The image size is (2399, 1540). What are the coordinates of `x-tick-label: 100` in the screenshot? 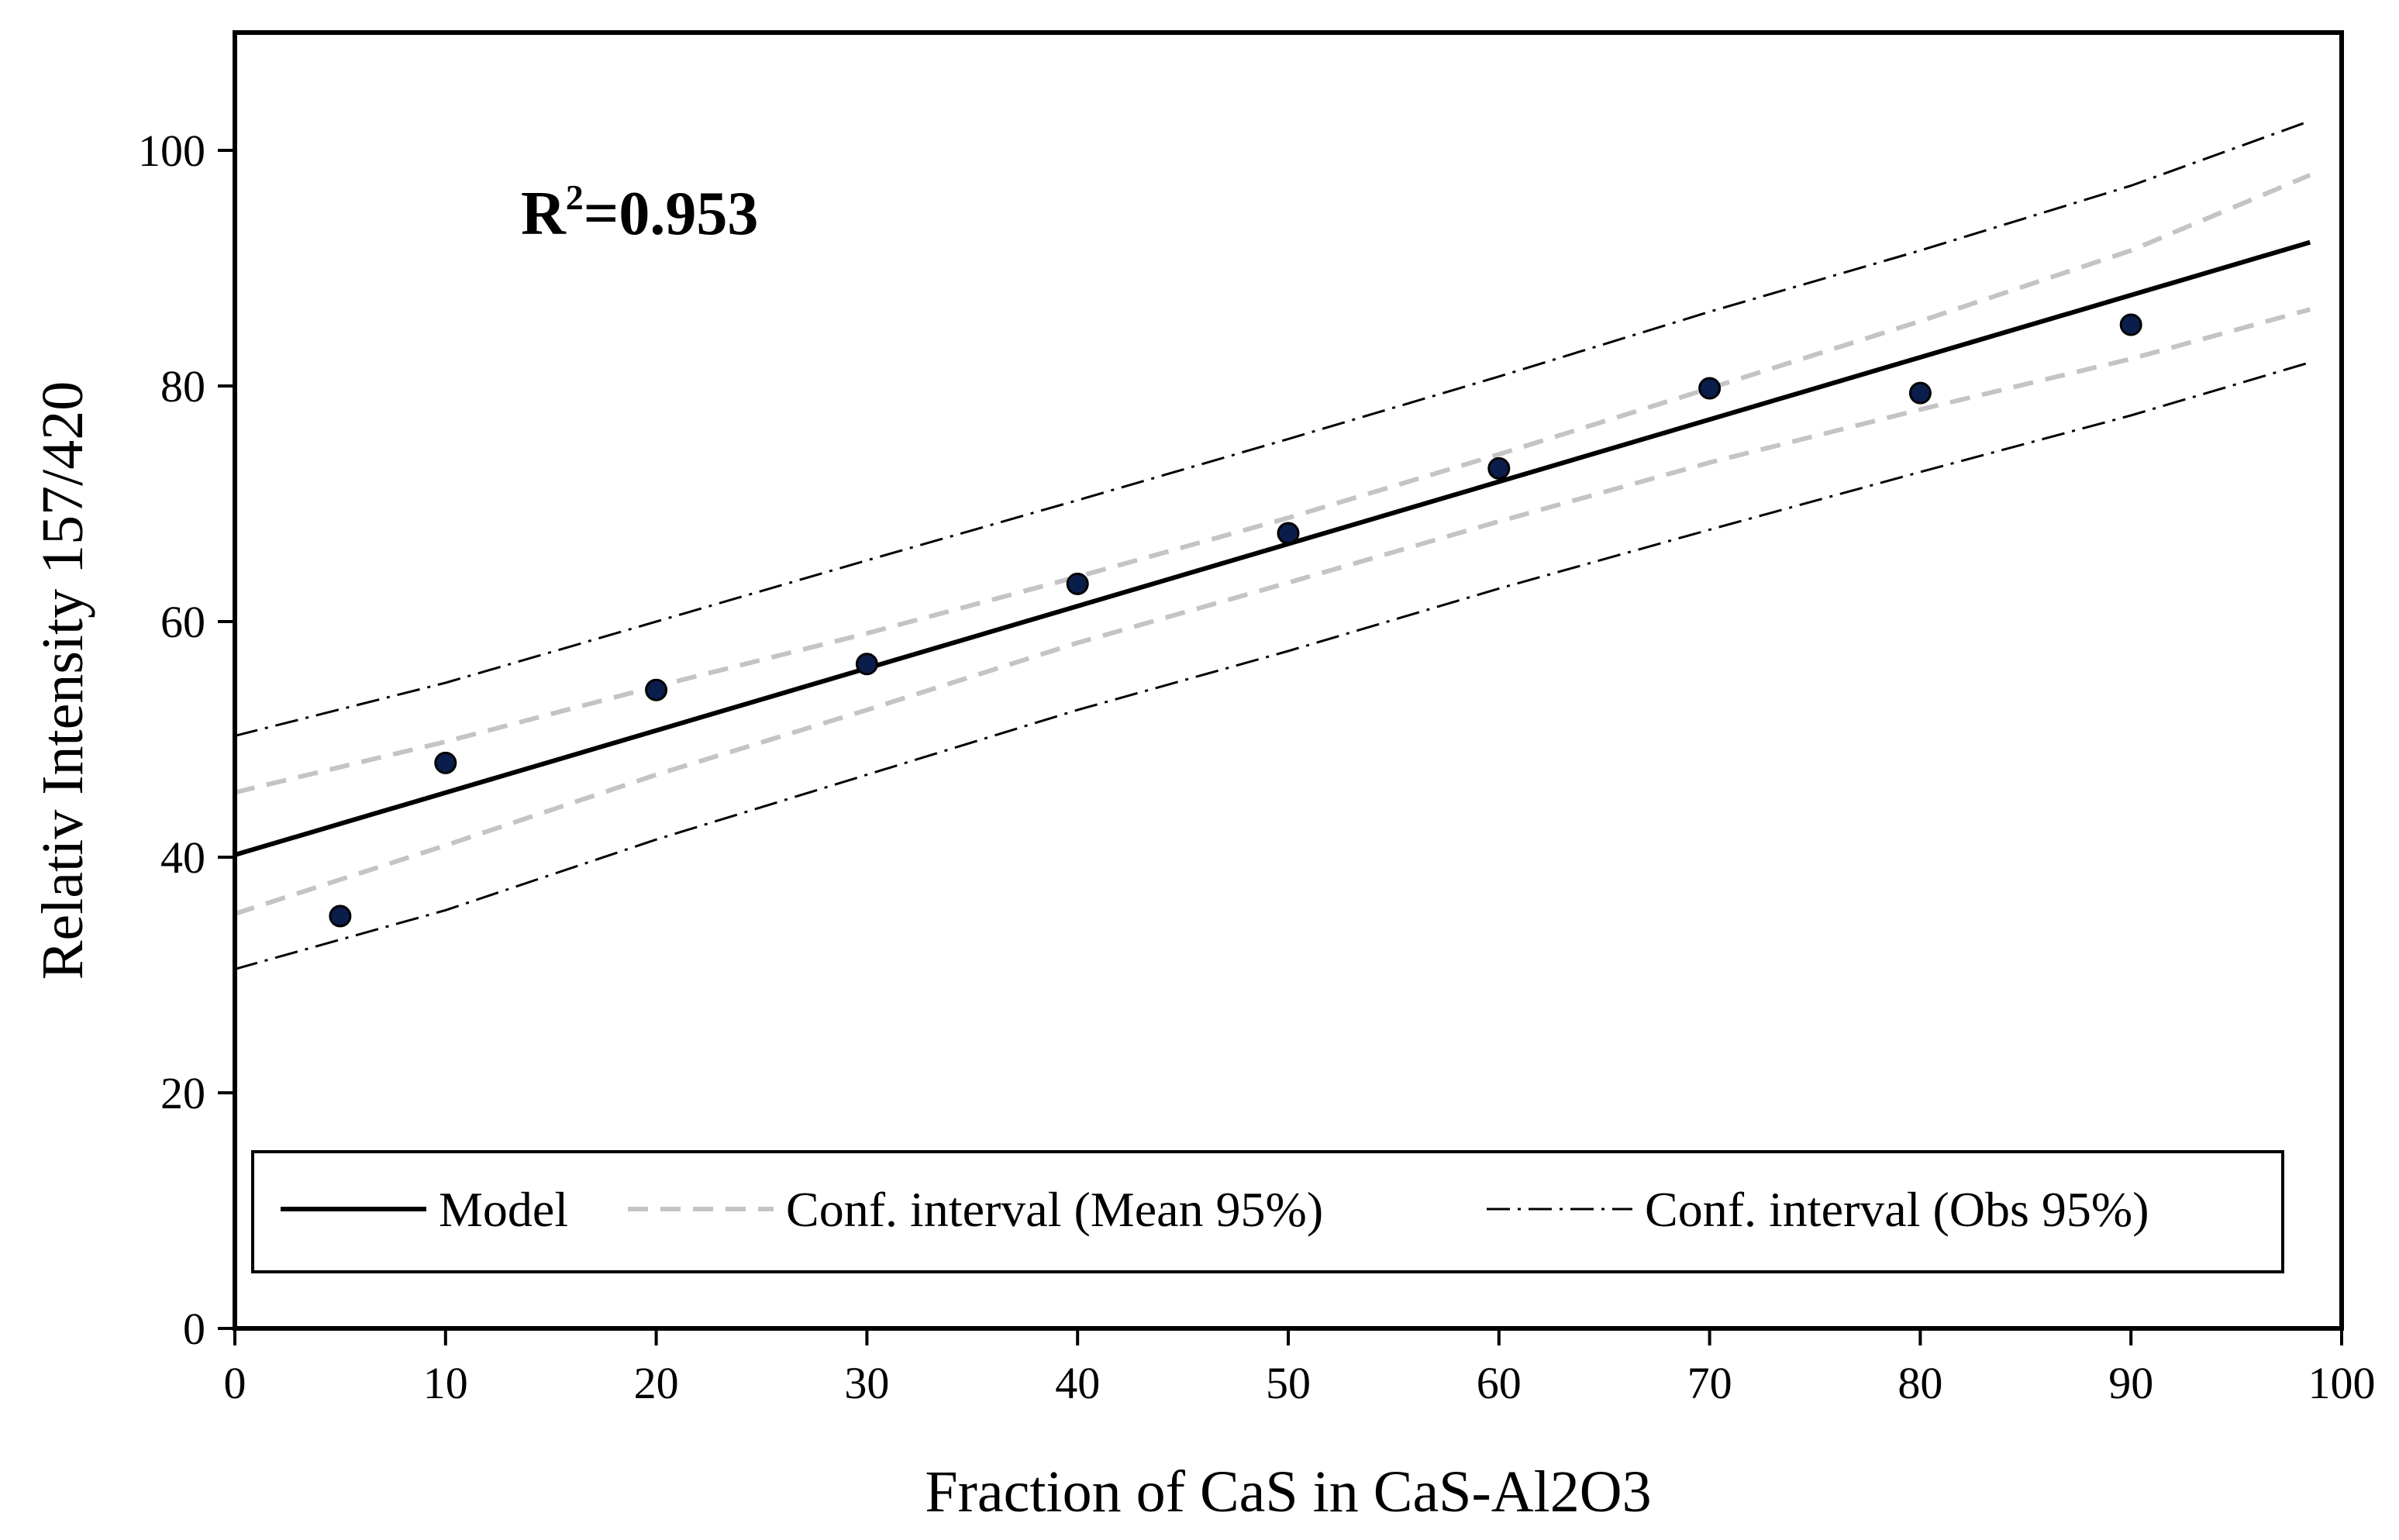 It's located at (2342, 1383).